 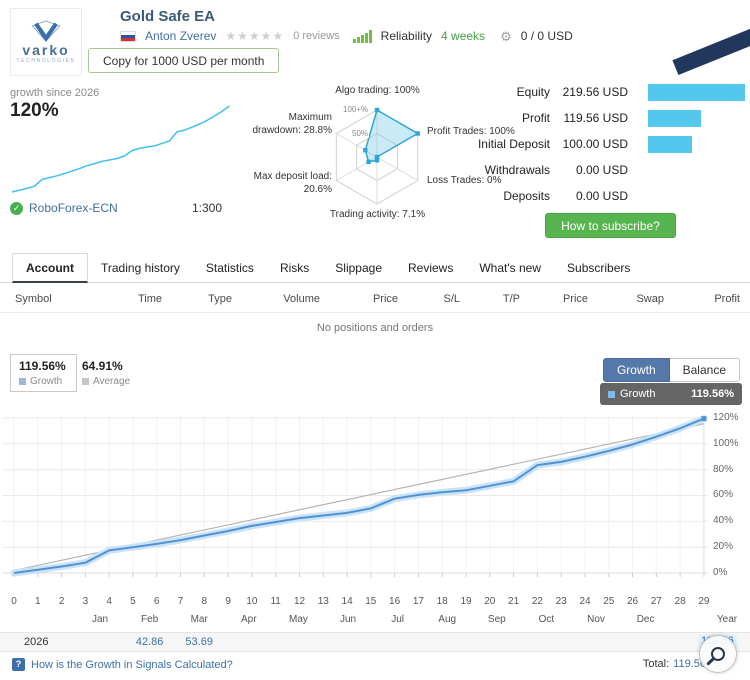 I want to click on magnifier-icon, so click(x=718, y=654).